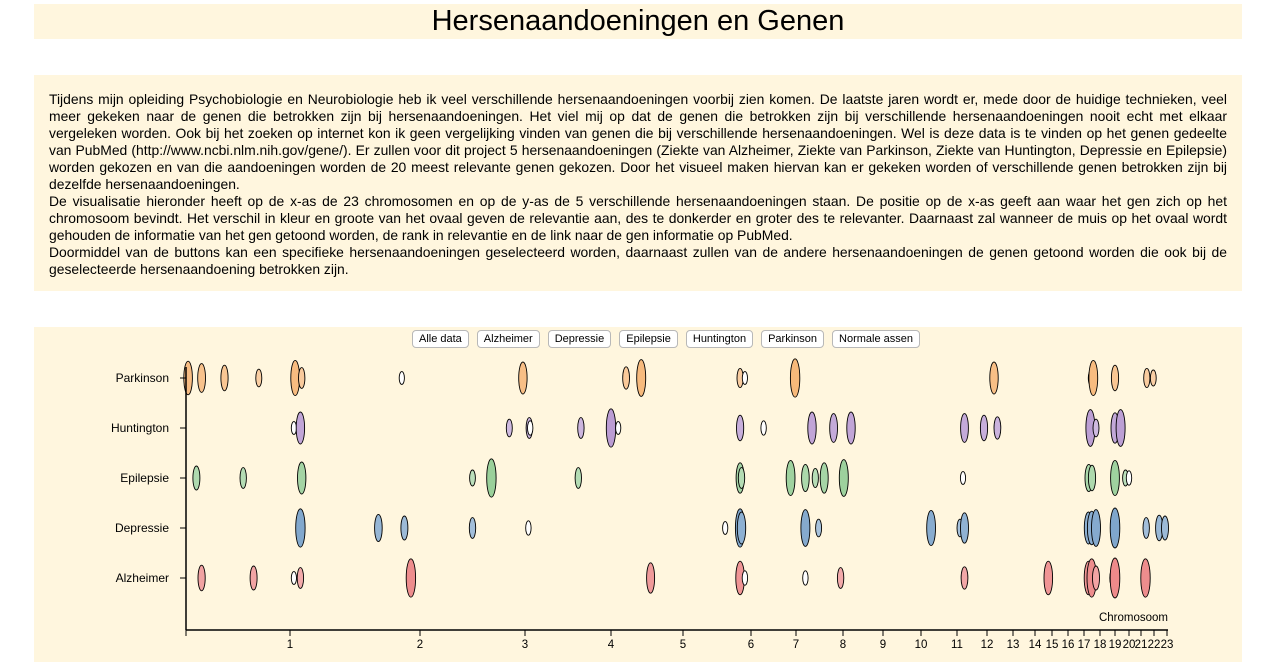  I want to click on x-tick-label: 6, so click(751, 645).